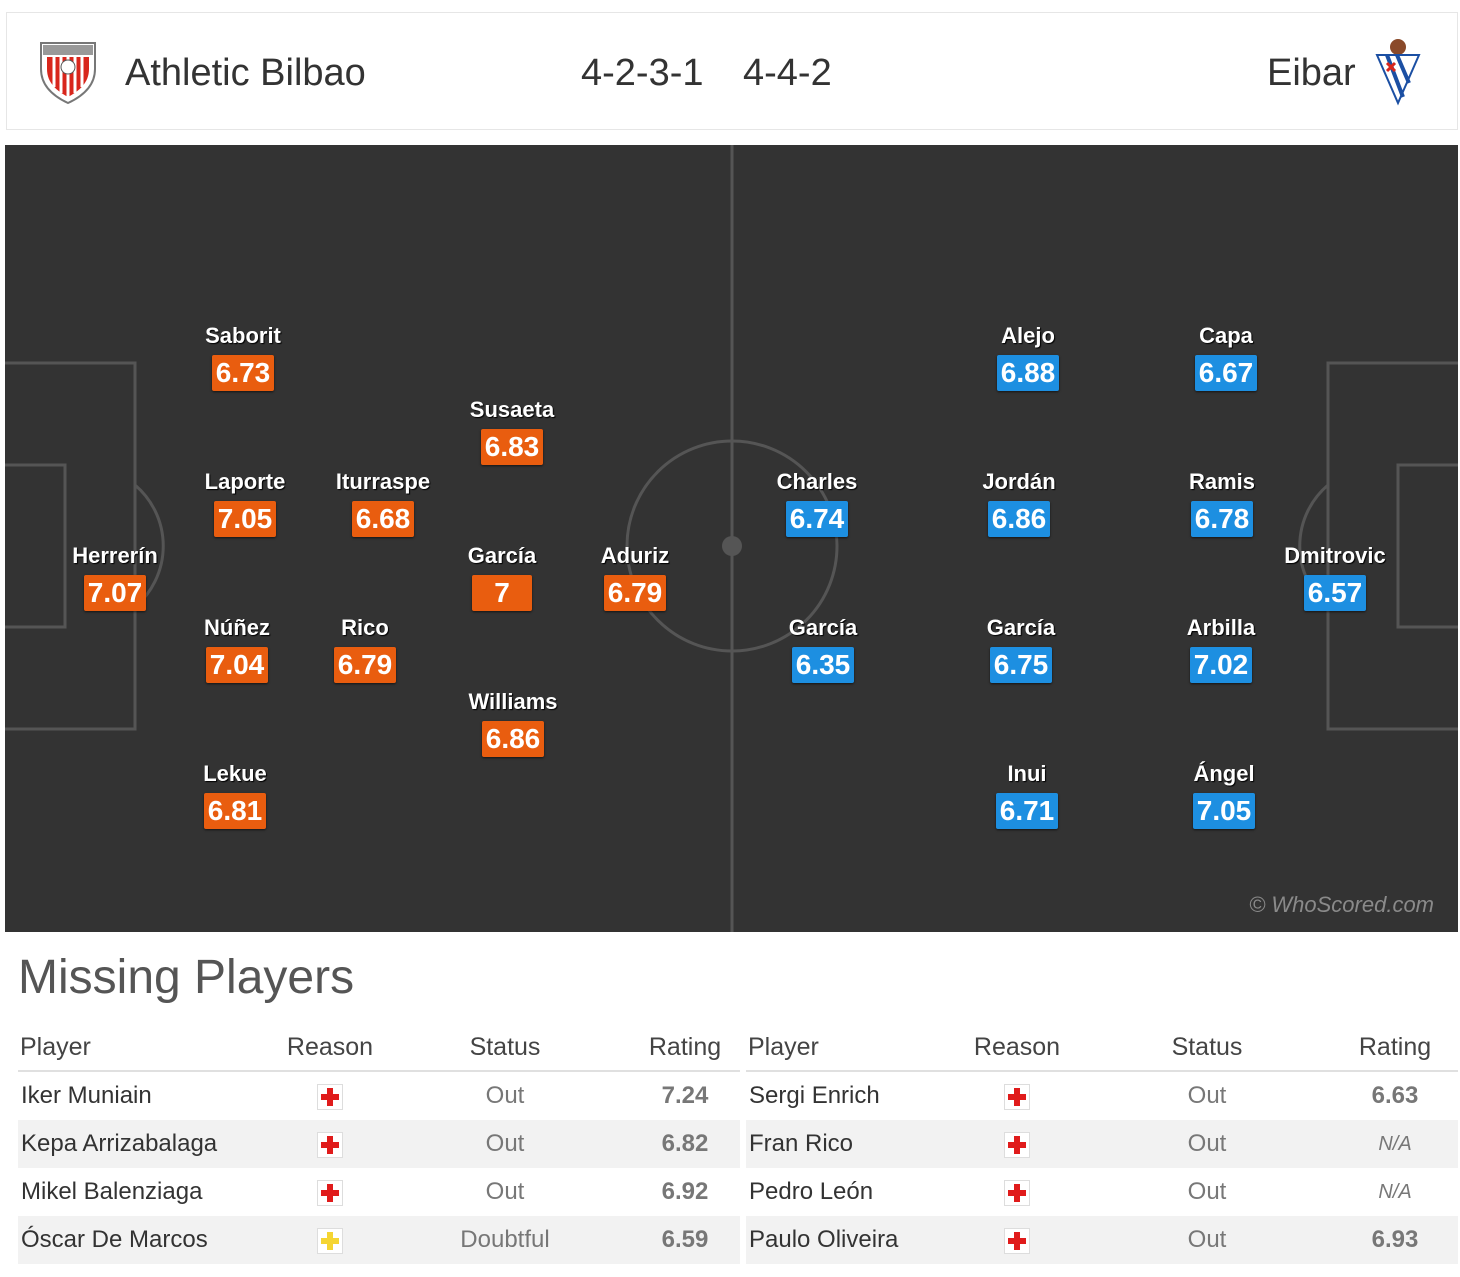 This screenshot has height=1277, width=1460. Describe the element at coordinates (1398, 72) in the screenshot. I see `eibar-crest-icon` at that location.